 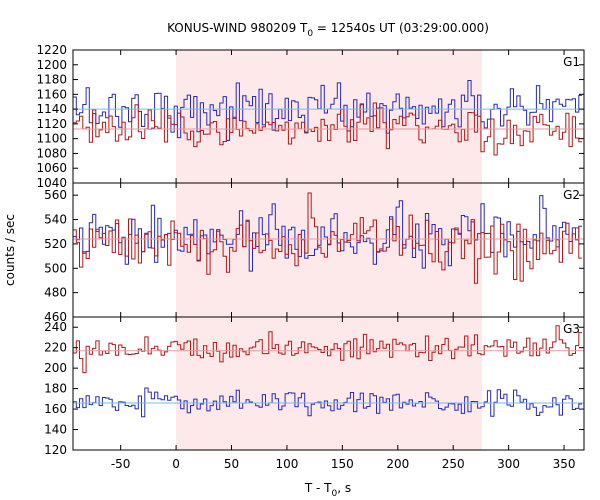 I want to click on y-tick-label: 1080, so click(x=51, y=153).